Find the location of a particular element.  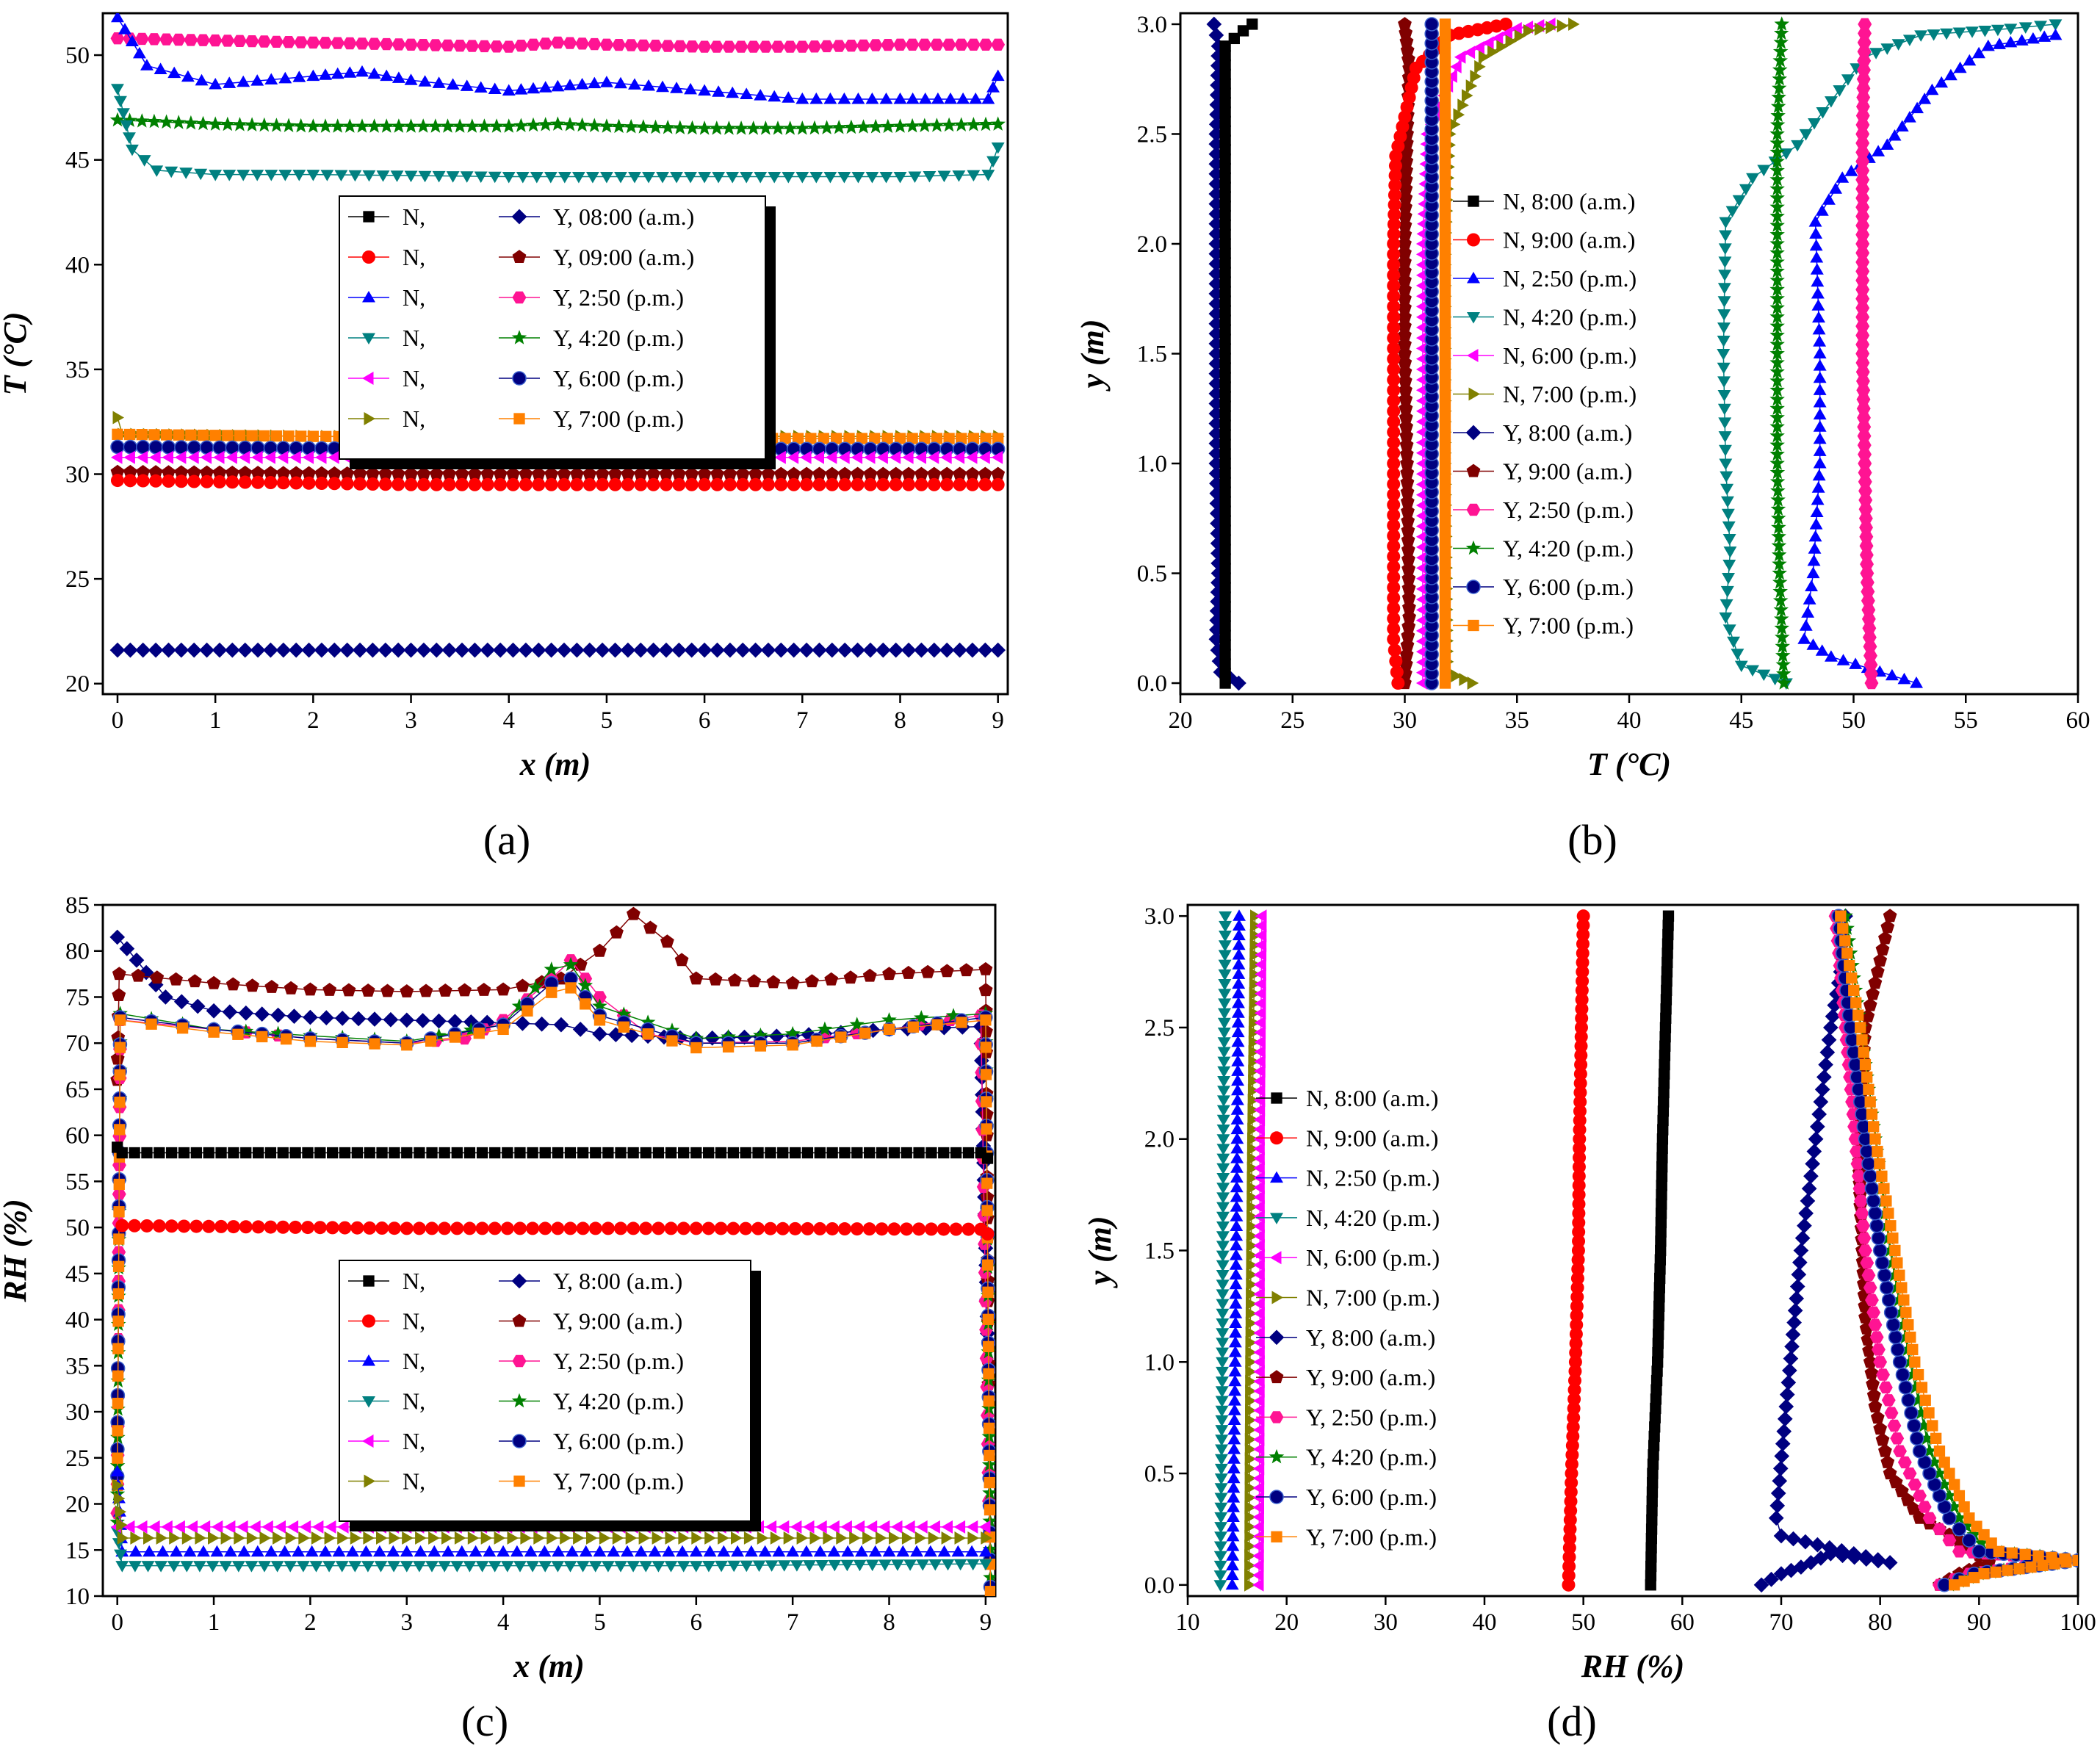

x-tick-label: 3 is located at coordinates (411, 720).